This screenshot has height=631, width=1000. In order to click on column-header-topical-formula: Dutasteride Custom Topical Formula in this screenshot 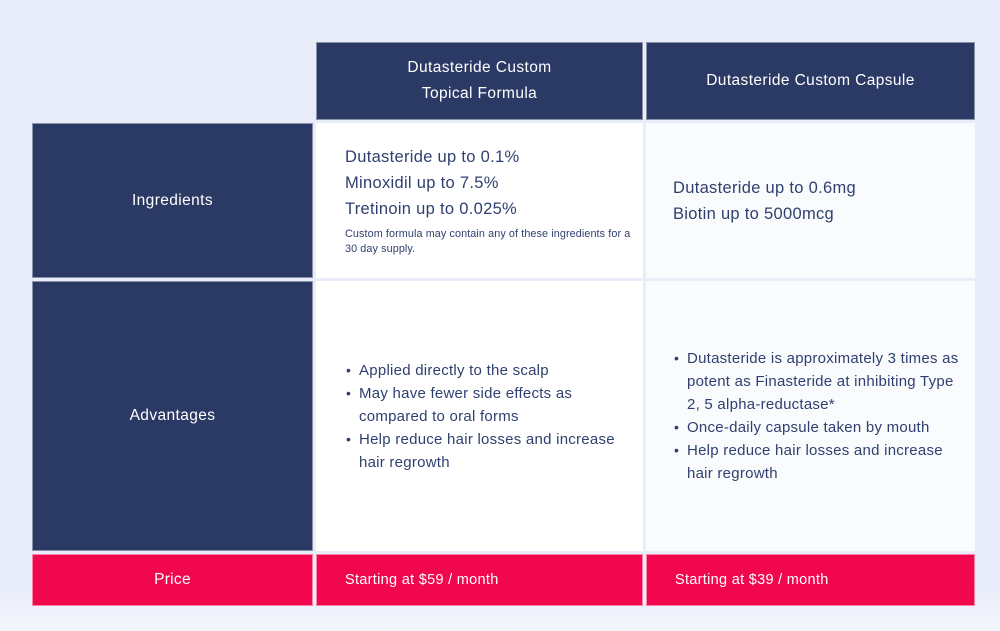, I will do `click(479, 81)`.